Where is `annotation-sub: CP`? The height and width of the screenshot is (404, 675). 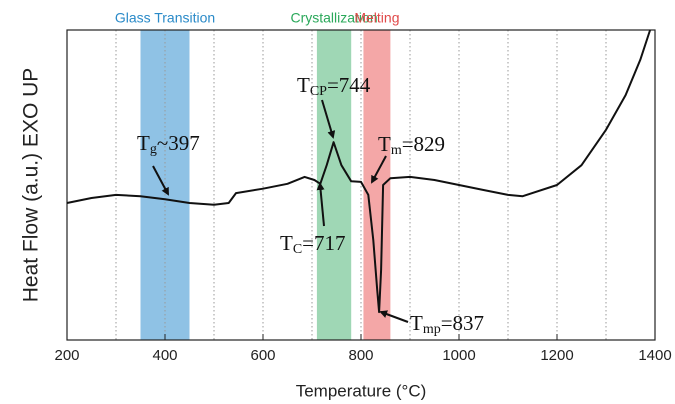 annotation-sub: CP is located at coordinates (318, 91).